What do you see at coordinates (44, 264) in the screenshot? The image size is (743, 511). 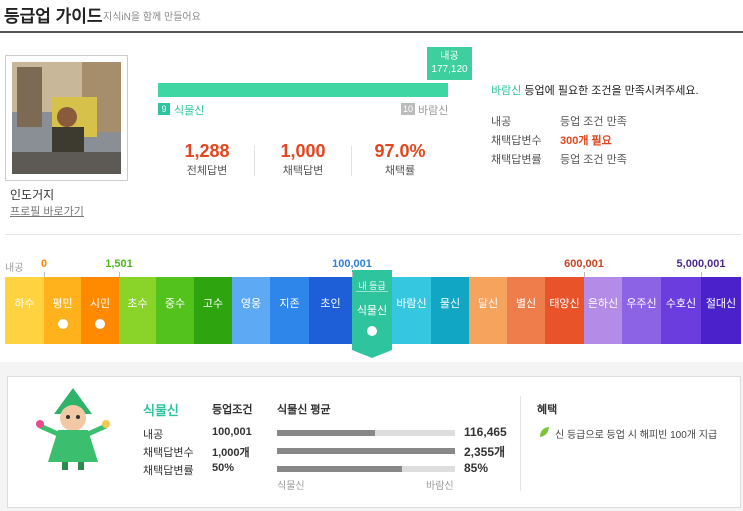 I see `scale-value: 0` at bounding box center [44, 264].